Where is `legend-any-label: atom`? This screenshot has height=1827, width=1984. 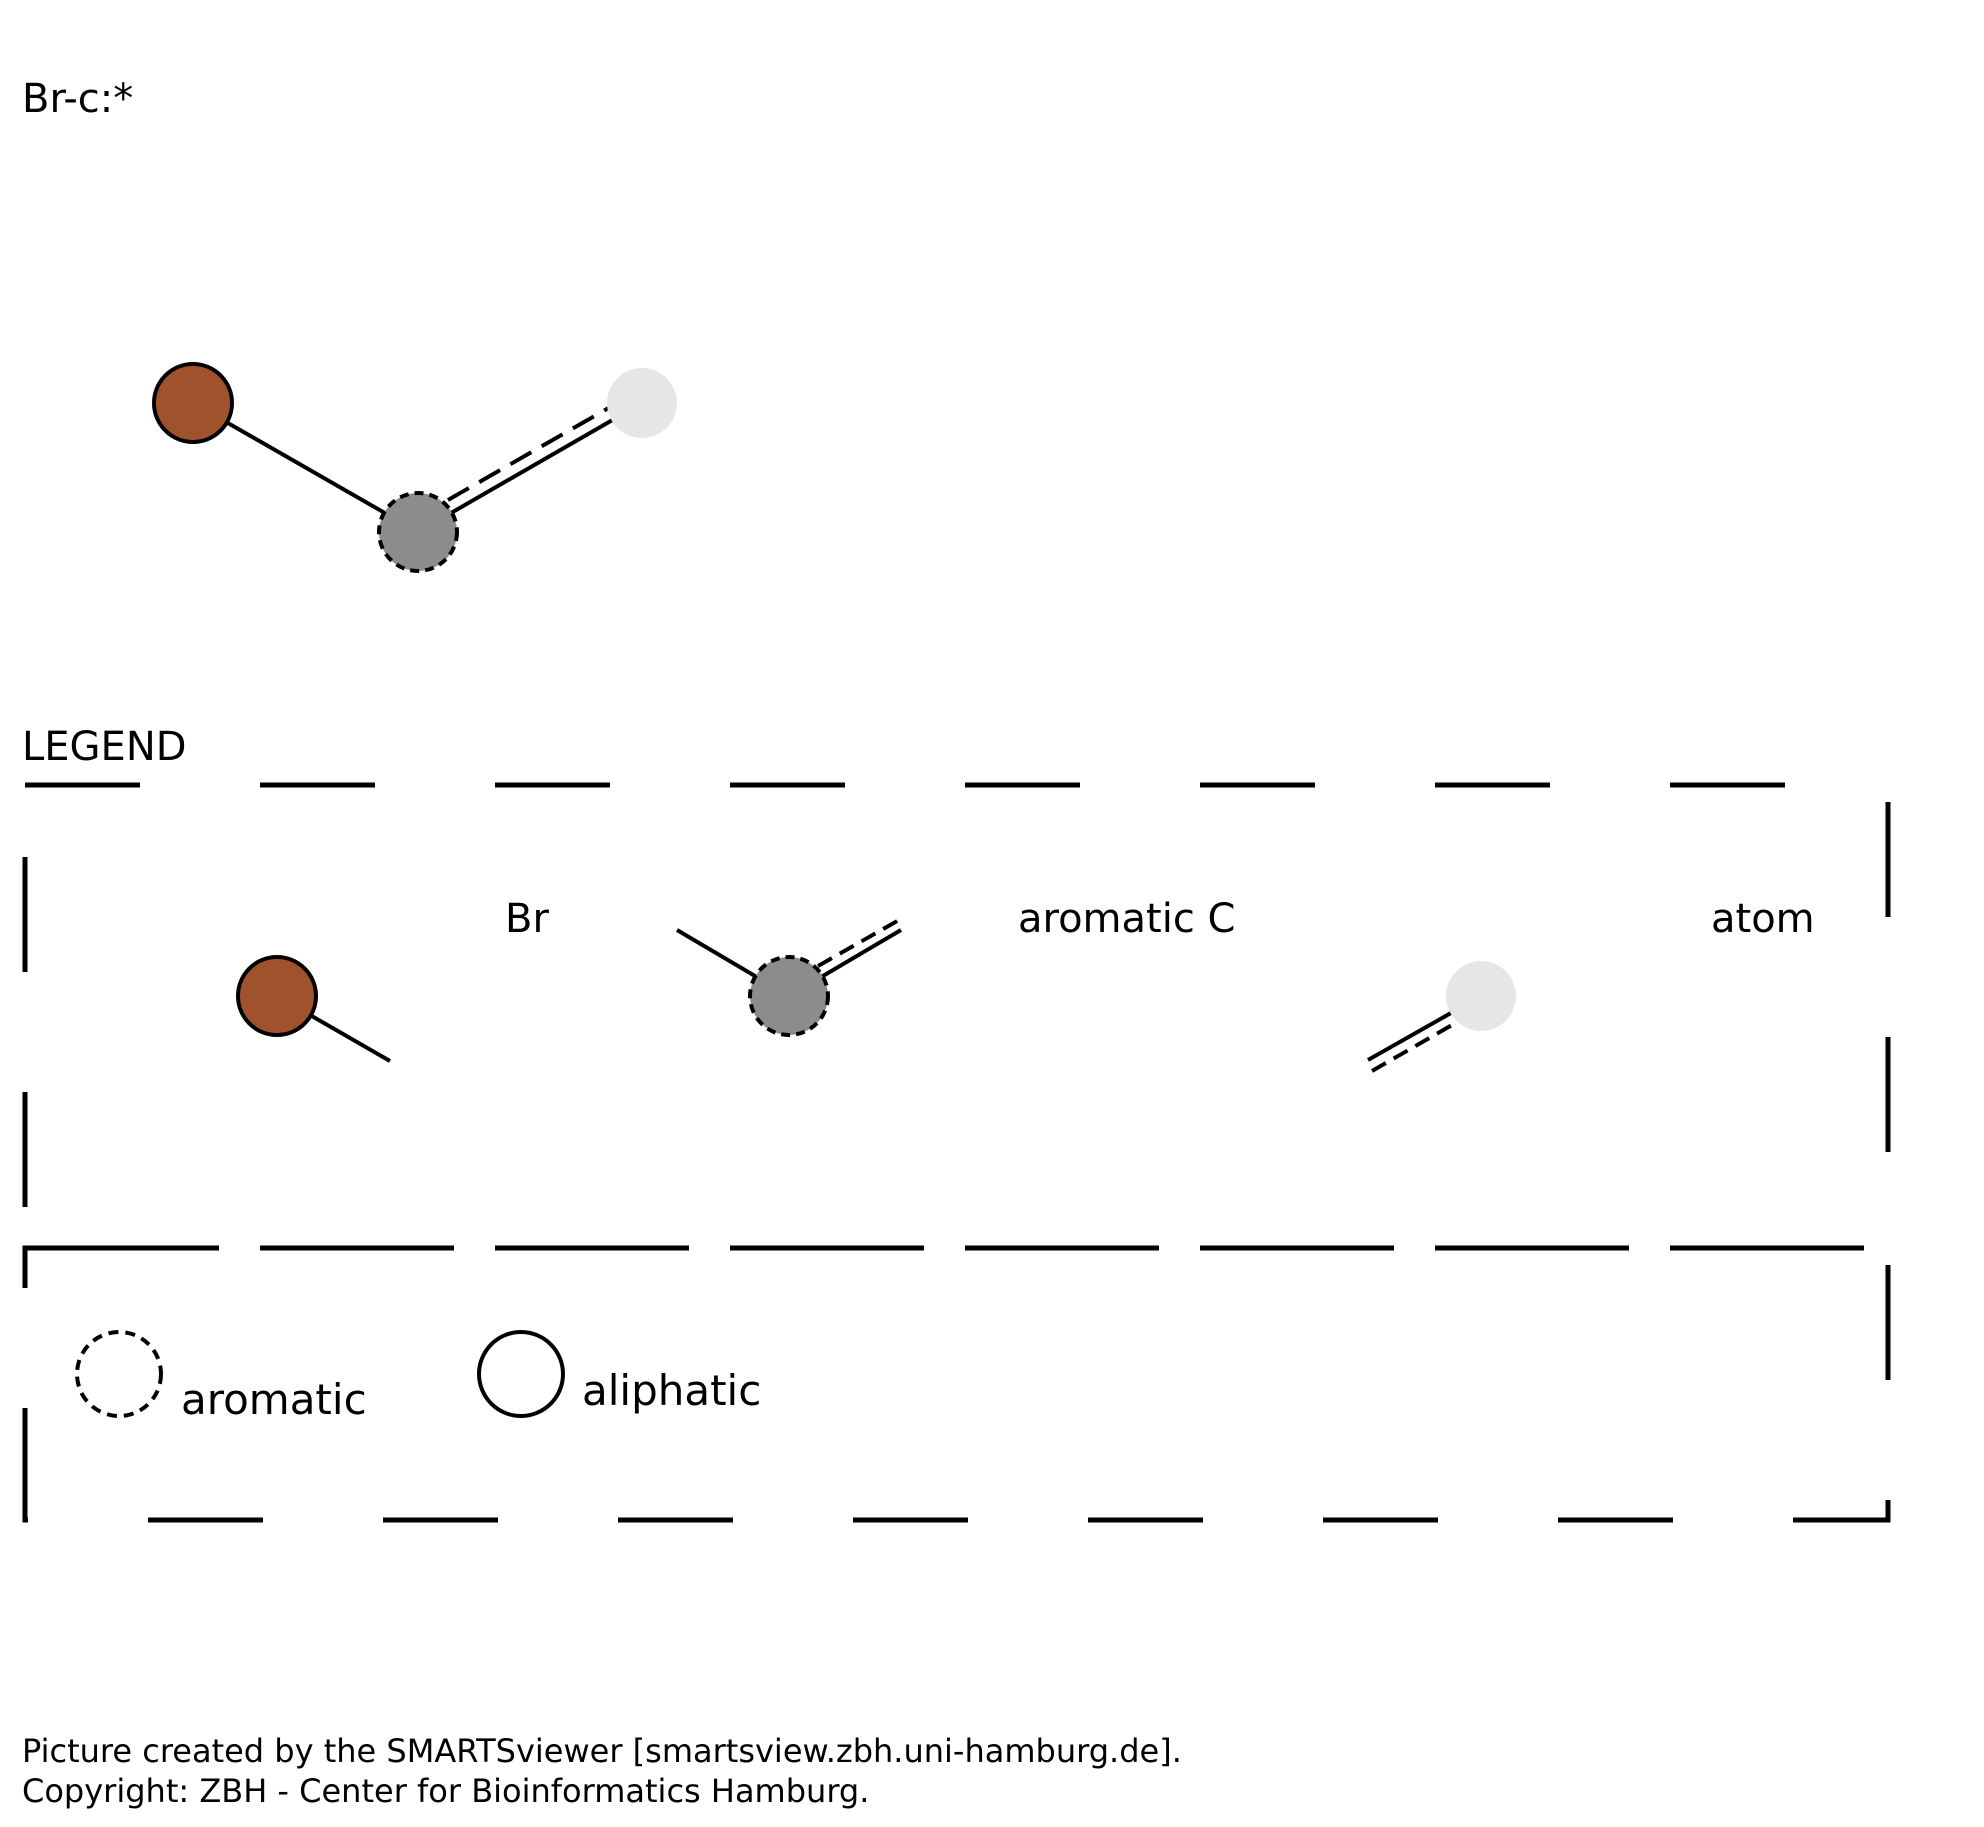
legend-any-label: atom is located at coordinates (1763, 919).